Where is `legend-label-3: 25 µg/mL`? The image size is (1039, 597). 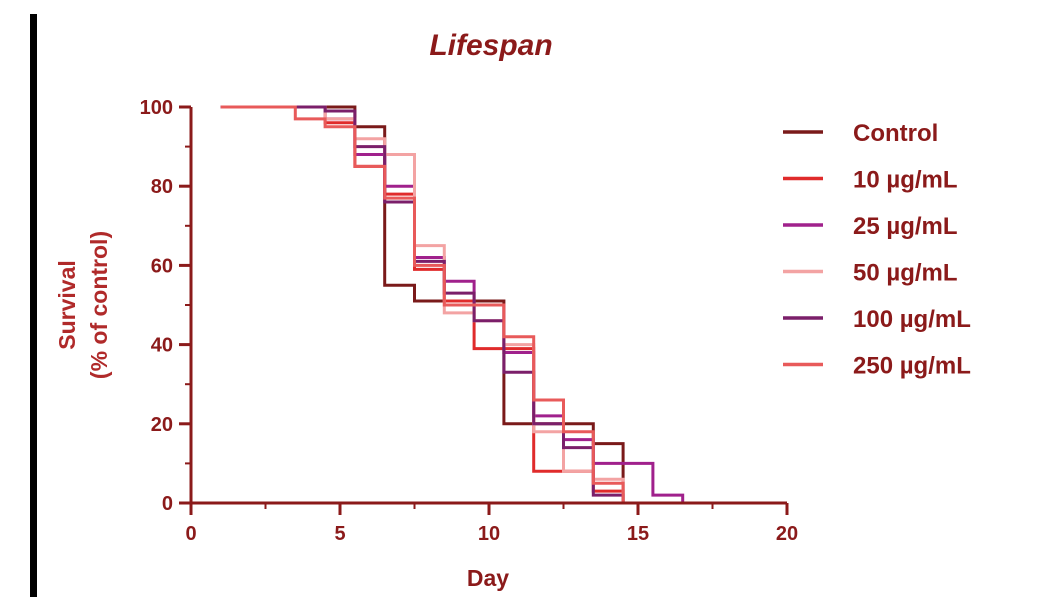 legend-label-3: 25 µg/mL is located at coordinates (905, 226).